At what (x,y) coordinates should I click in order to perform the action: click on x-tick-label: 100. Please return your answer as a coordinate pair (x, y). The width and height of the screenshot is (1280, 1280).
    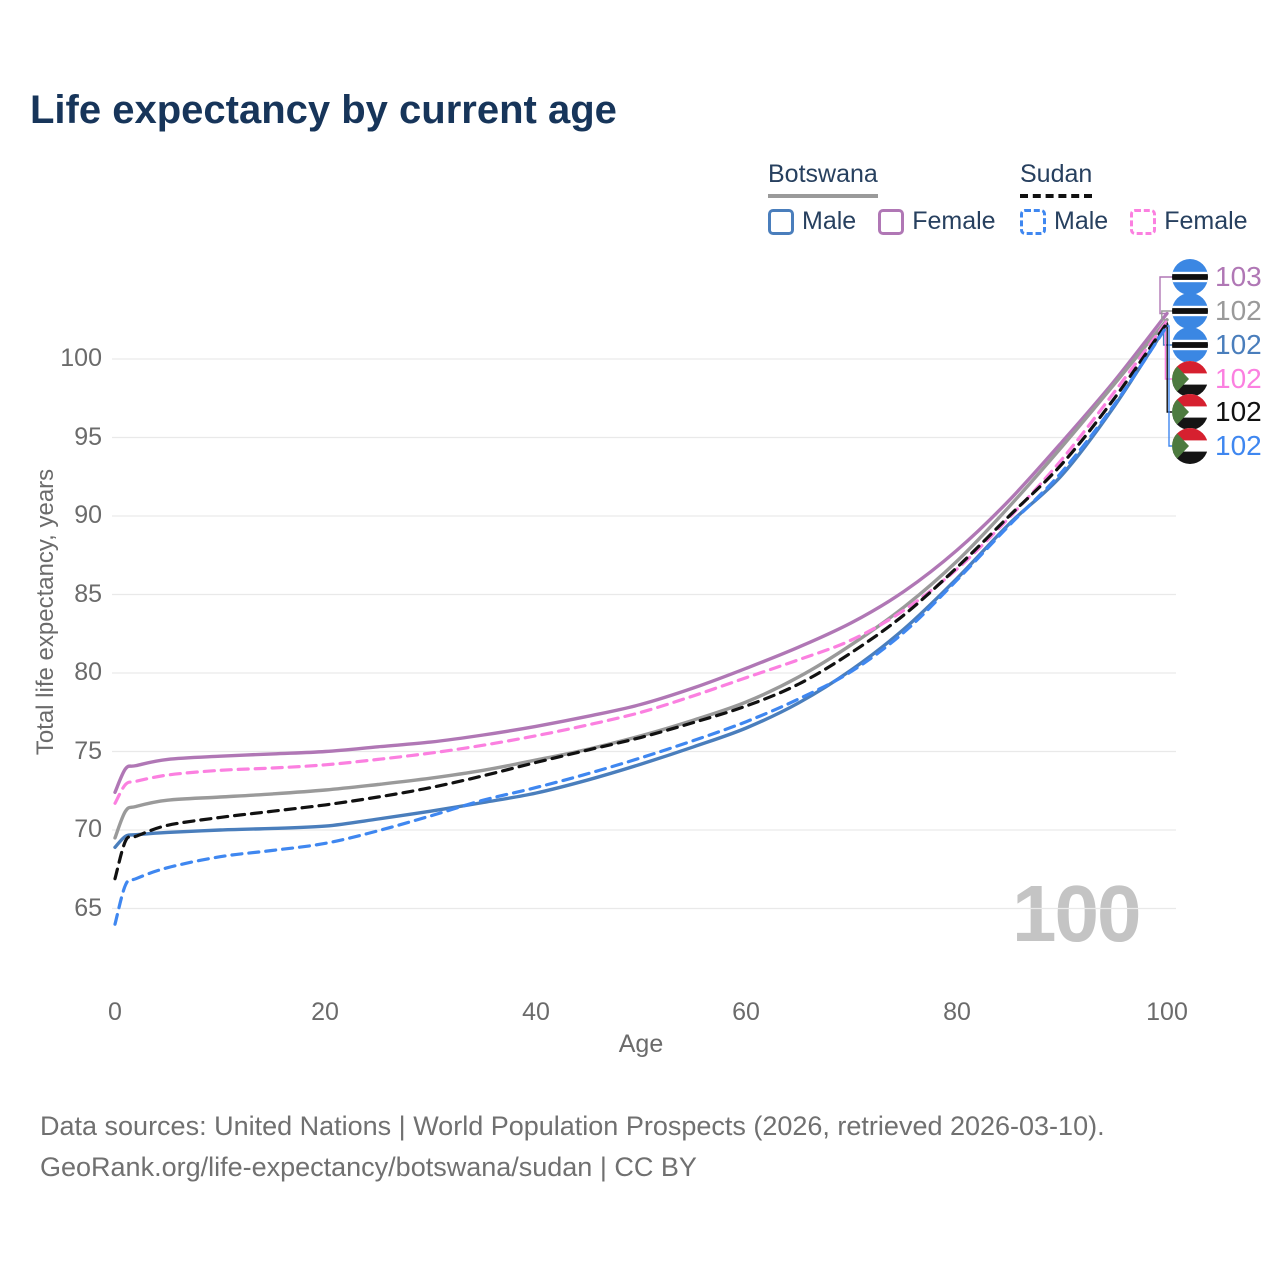
    Looking at the image, I should click on (1167, 1012).